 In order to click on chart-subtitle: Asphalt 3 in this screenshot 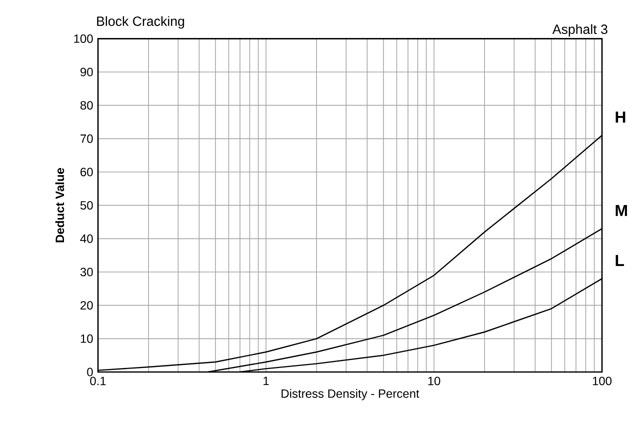, I will do `click(580, 30)`.